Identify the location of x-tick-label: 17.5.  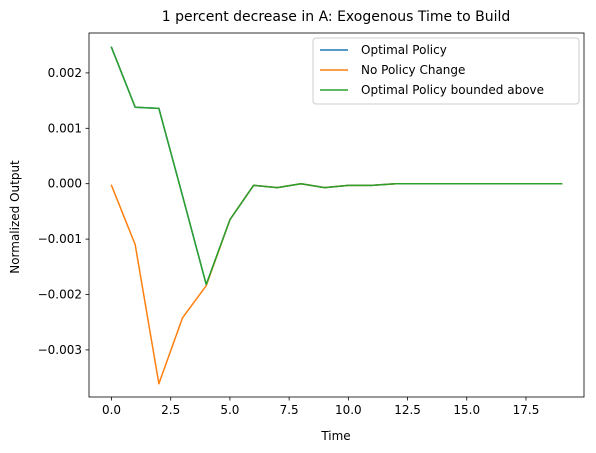
(526, 410).